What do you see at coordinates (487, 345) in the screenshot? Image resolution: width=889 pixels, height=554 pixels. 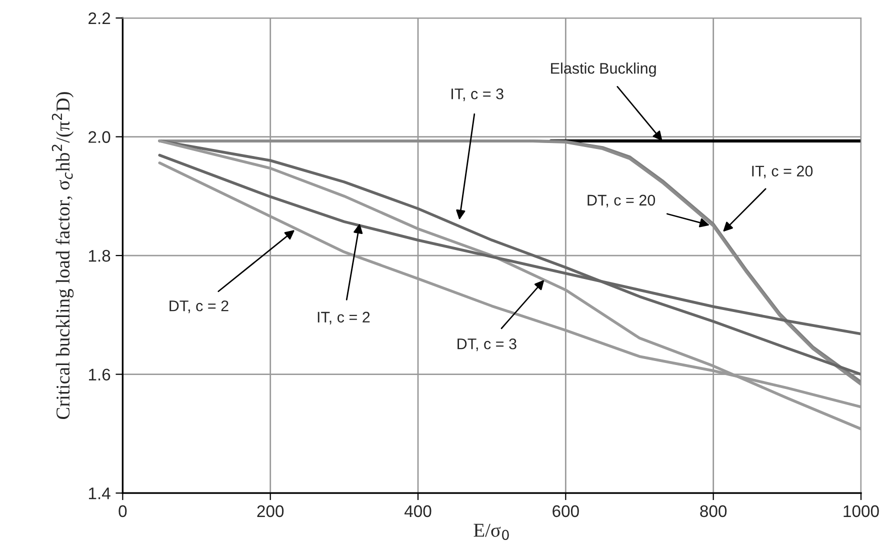 I see `annotation: DT, c = 3` at bounding box center [487, 345].